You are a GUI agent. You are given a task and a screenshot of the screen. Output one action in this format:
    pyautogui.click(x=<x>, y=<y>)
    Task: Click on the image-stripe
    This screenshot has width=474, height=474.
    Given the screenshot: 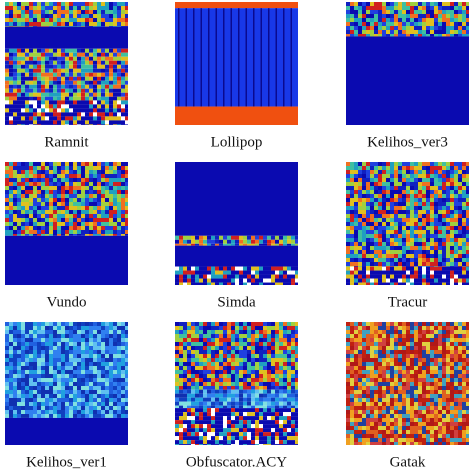 What is the action you would take?
    pyautogui.click(x=261, y=57)
    